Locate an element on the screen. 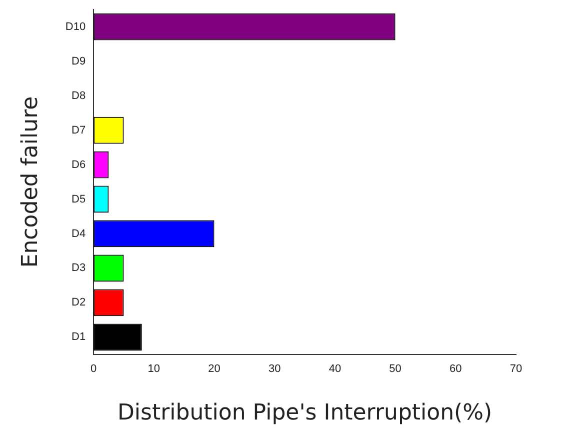 This screenshot has width=576, height=441. x-tick-label: 20 is located at coordinates (214, 369).